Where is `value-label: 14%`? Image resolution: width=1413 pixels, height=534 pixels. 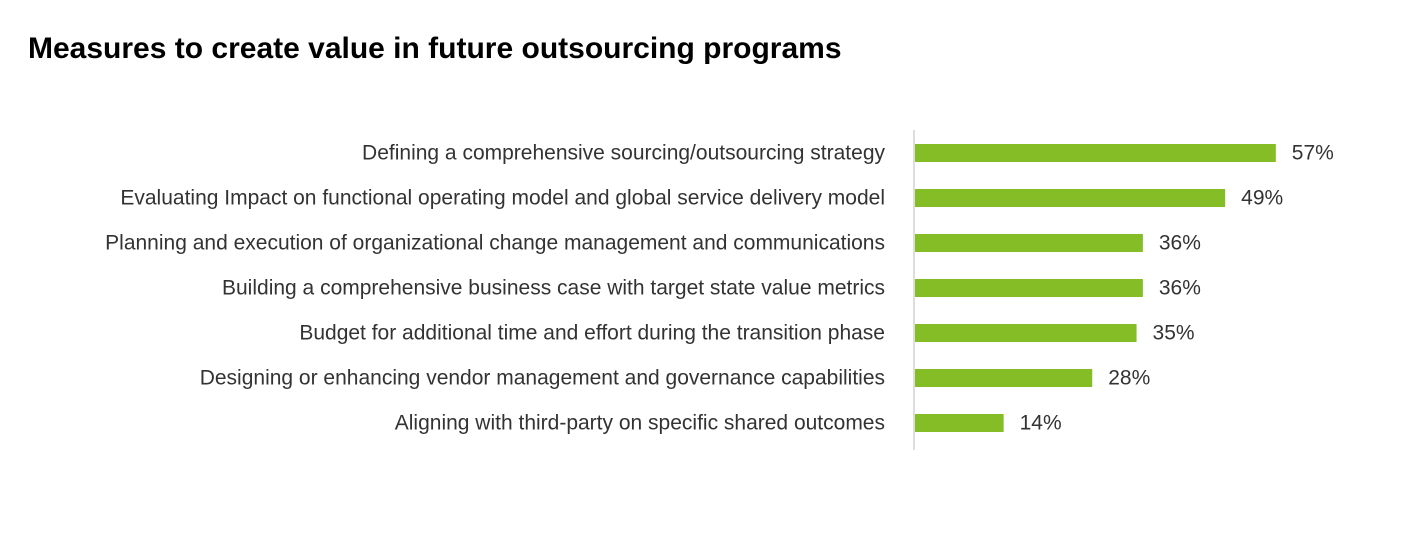 value-label: 14% is located at coordinates (1041, 423).